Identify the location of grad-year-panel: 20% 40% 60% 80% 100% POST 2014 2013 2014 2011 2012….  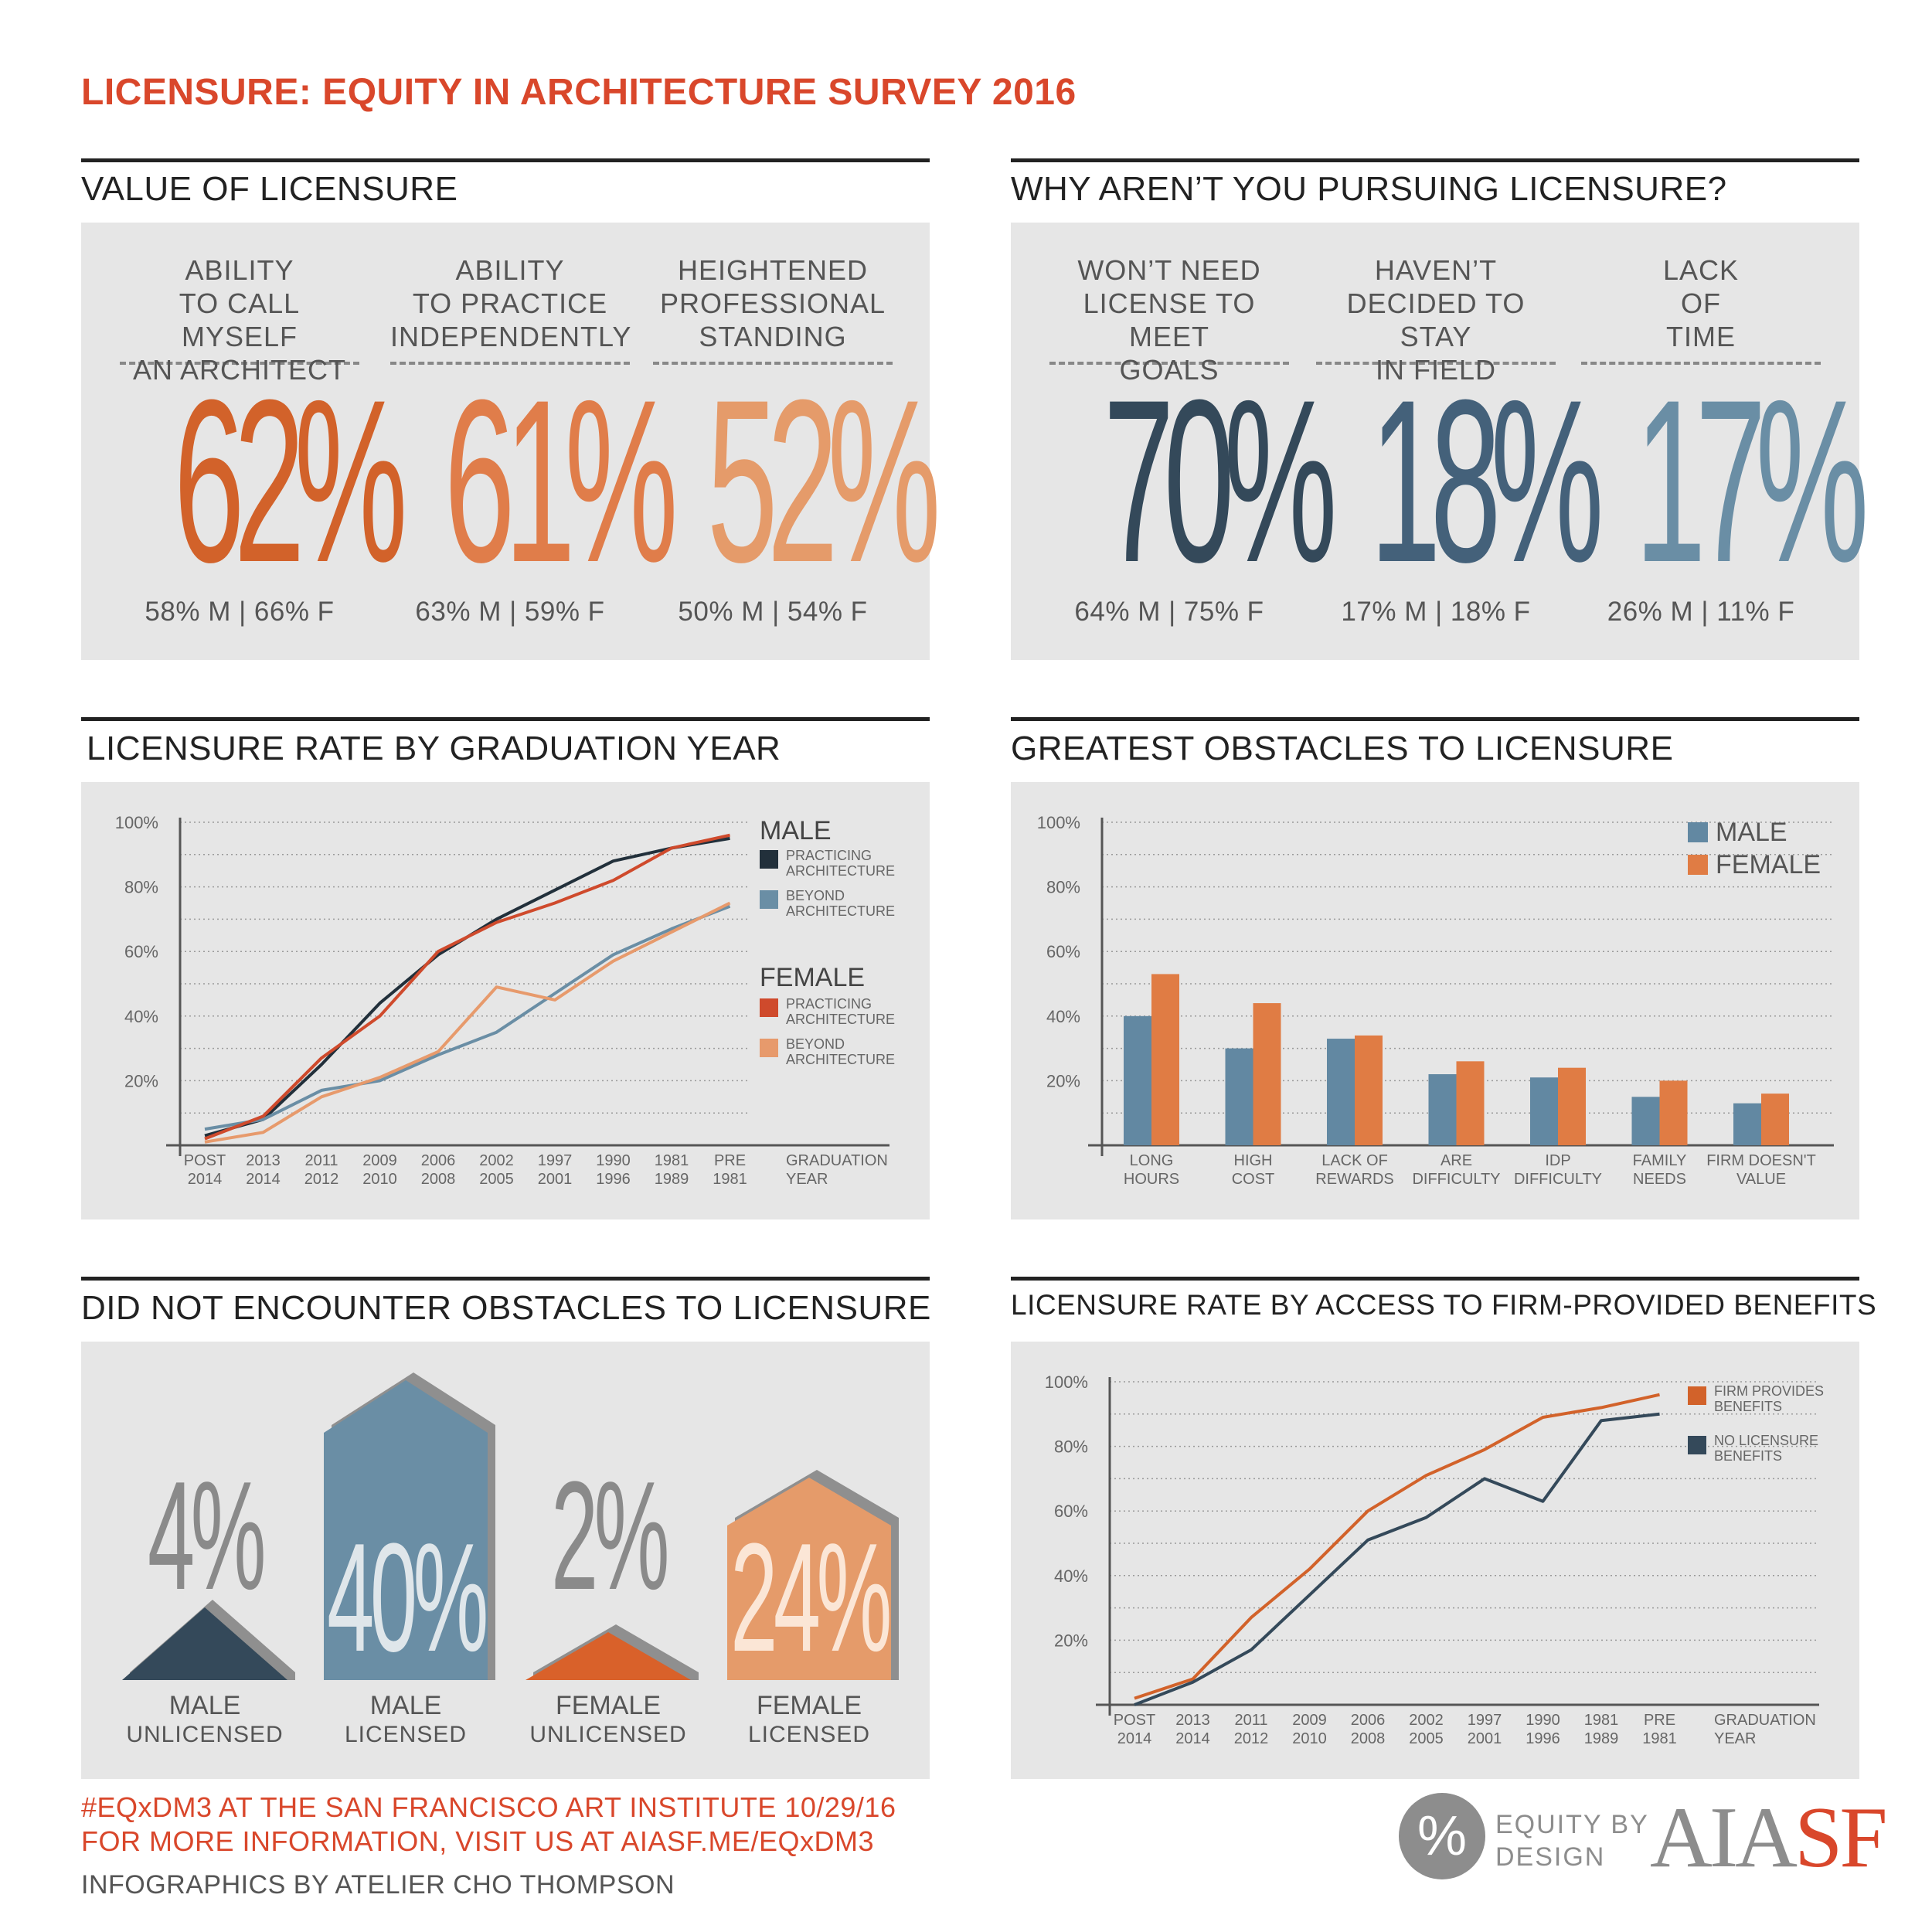
(506, 1000).